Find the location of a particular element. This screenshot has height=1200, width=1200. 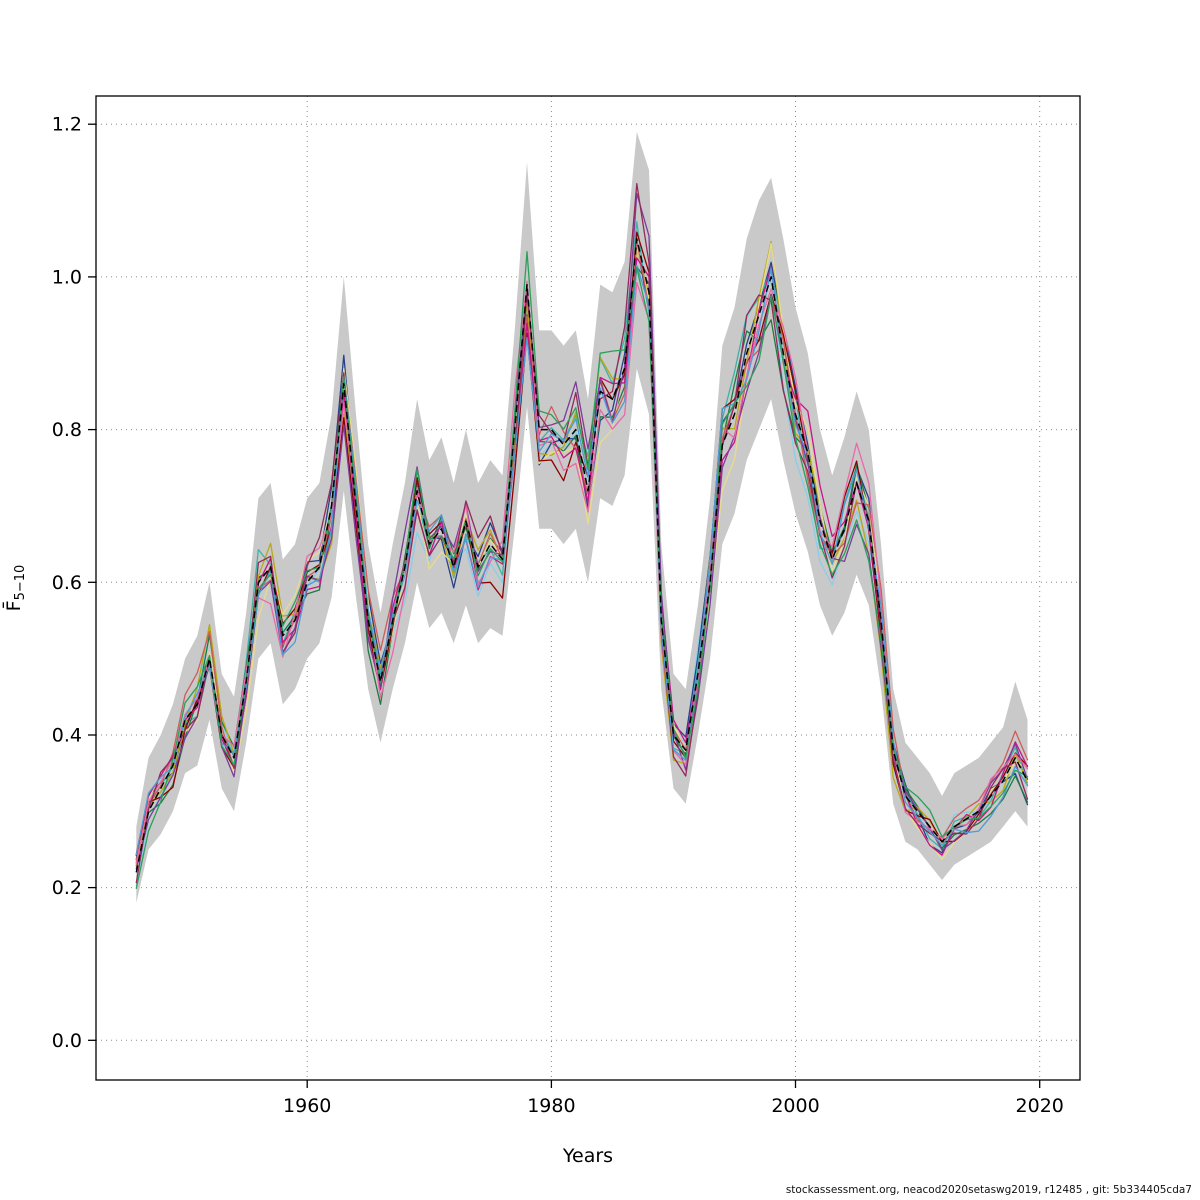

y-tick-label: 0.6 is located at coordinates (67, 583).